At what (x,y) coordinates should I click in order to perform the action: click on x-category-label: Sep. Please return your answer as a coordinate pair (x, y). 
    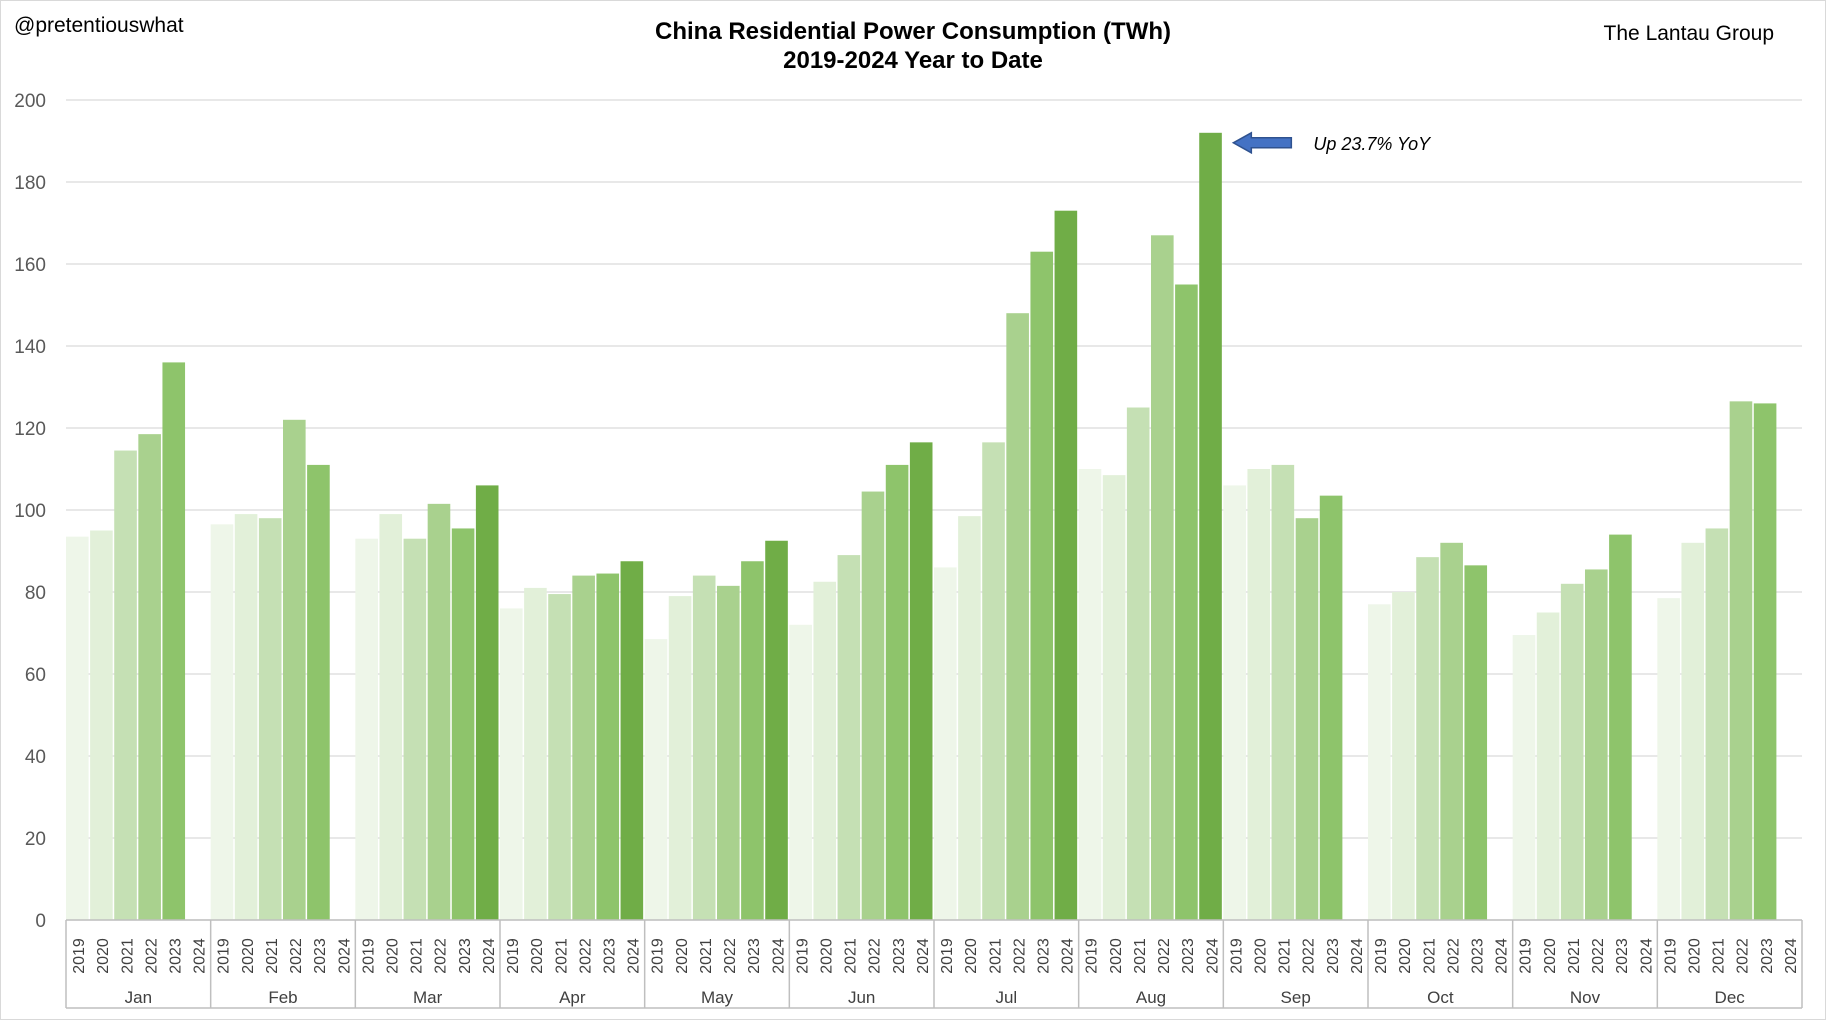
    Looking at the image, I should click on (1296, 997).